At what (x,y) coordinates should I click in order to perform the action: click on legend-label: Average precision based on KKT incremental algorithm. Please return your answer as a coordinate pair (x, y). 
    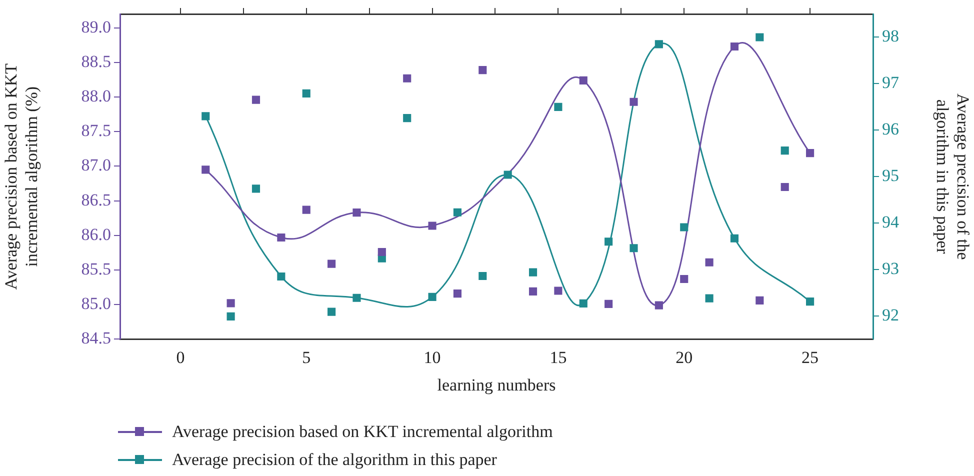
    Looking at the image, I should click on (362, 432).